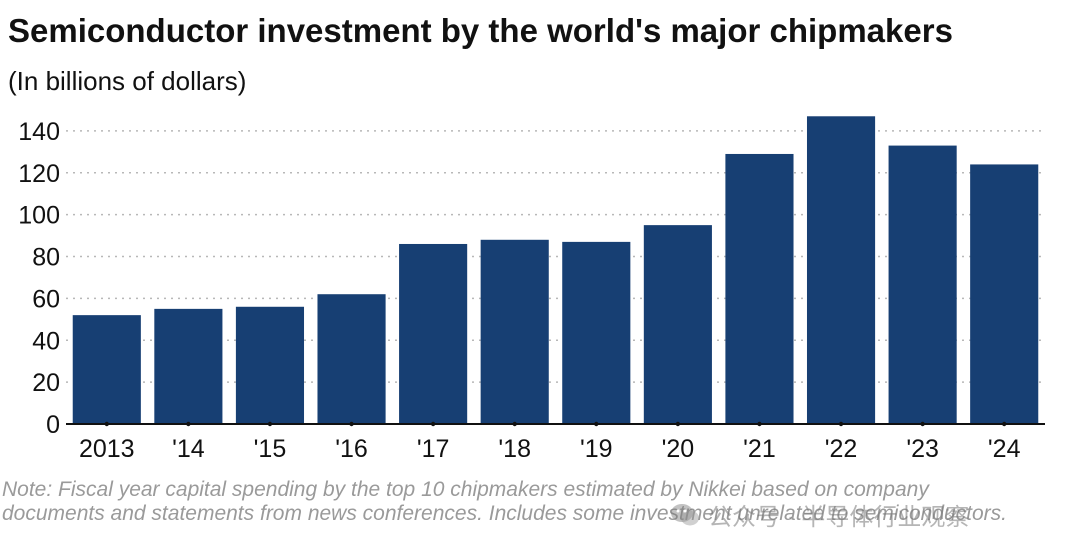 This screenshot has height=554, width=1080. Describe the element at coordinates (39, 174) in the screenshot. I see `y-tick-label: 120` at that location.